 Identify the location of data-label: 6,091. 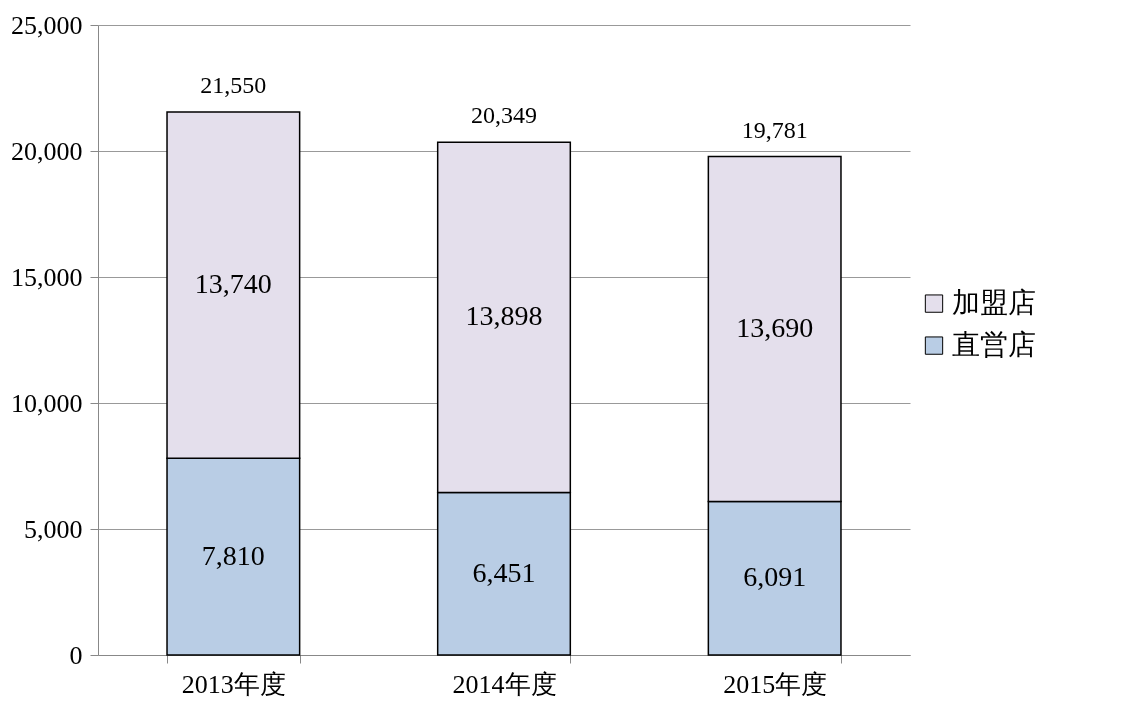
(775, 577).